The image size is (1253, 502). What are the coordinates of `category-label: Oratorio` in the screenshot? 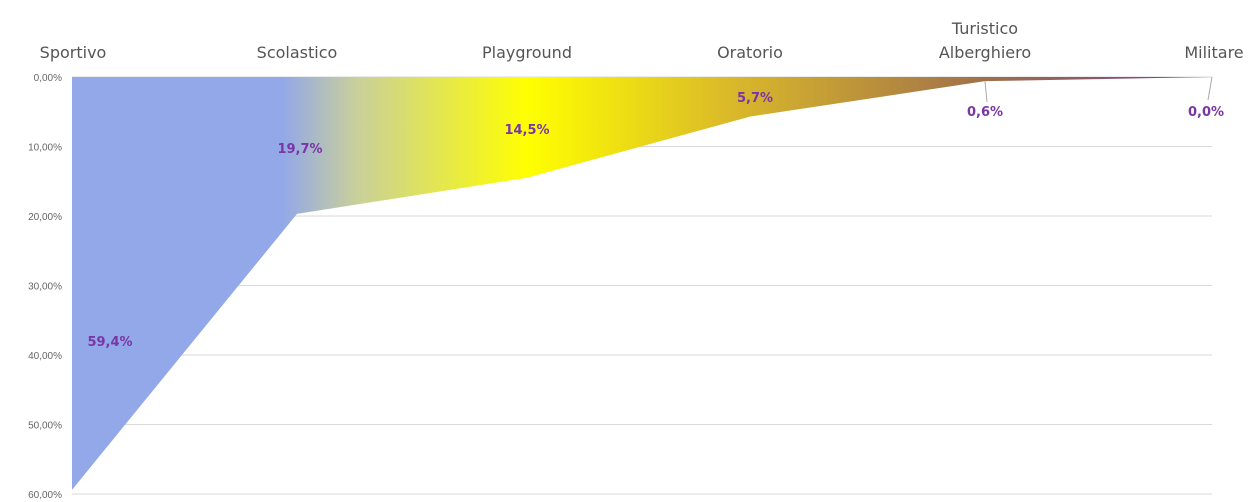 It's located at (750, 52).